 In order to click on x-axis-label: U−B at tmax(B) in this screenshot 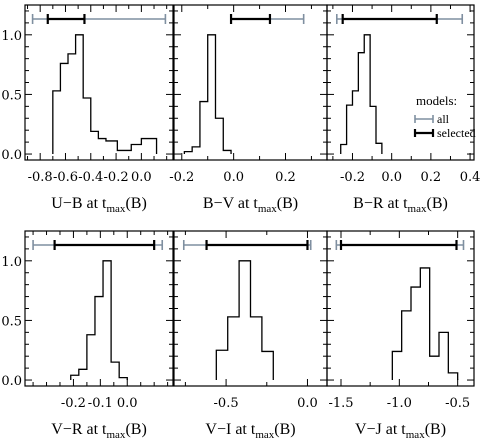, I will do `click(99, 205)`.